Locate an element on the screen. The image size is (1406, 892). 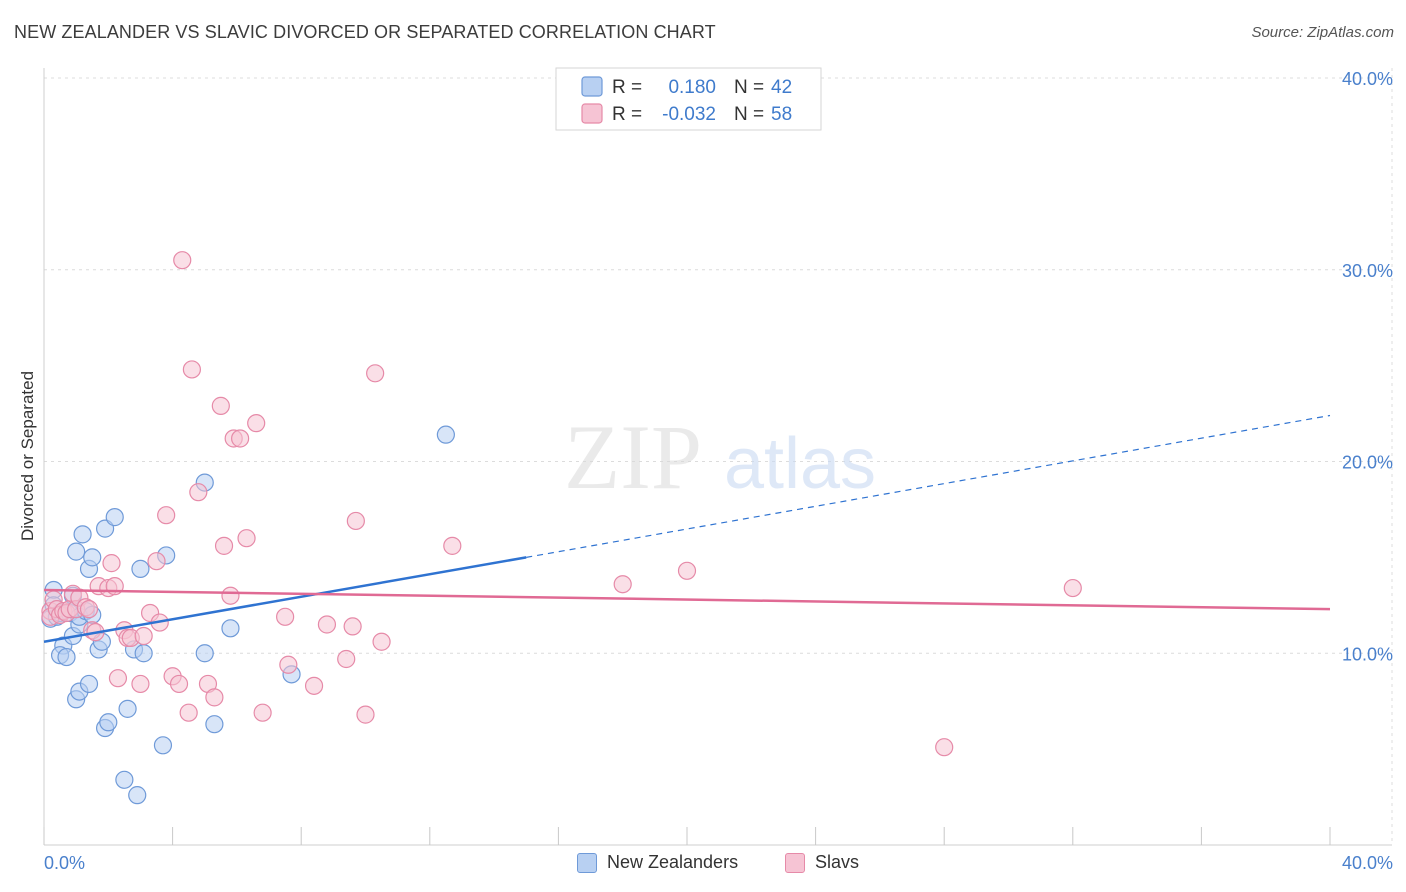
y-tick-label: 30.0% is located at coordinates (1367, 271).